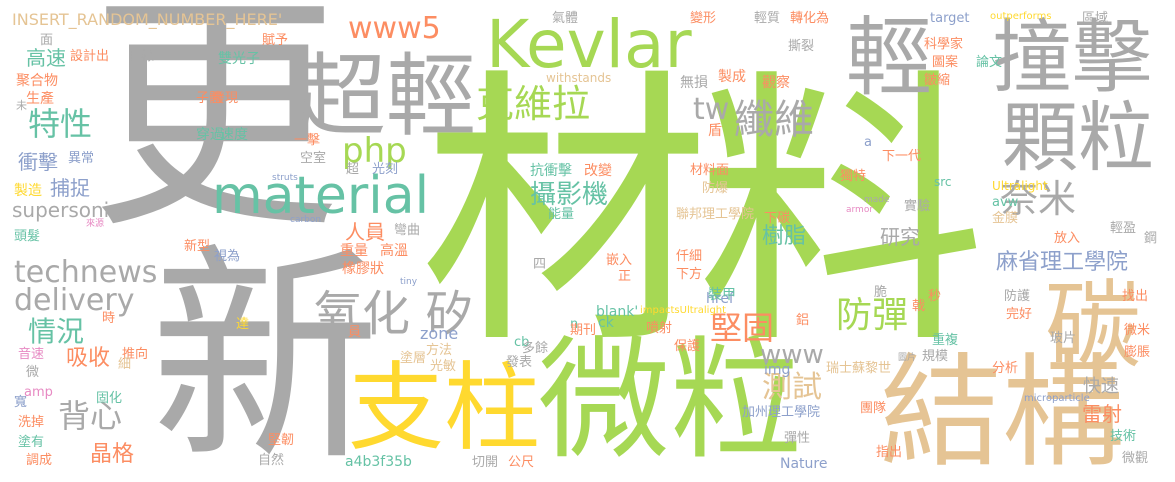  What do you see at coordinates (394, 28) in the screenshot?
I see `word-www5: www5` at bounding box center [394, 28].